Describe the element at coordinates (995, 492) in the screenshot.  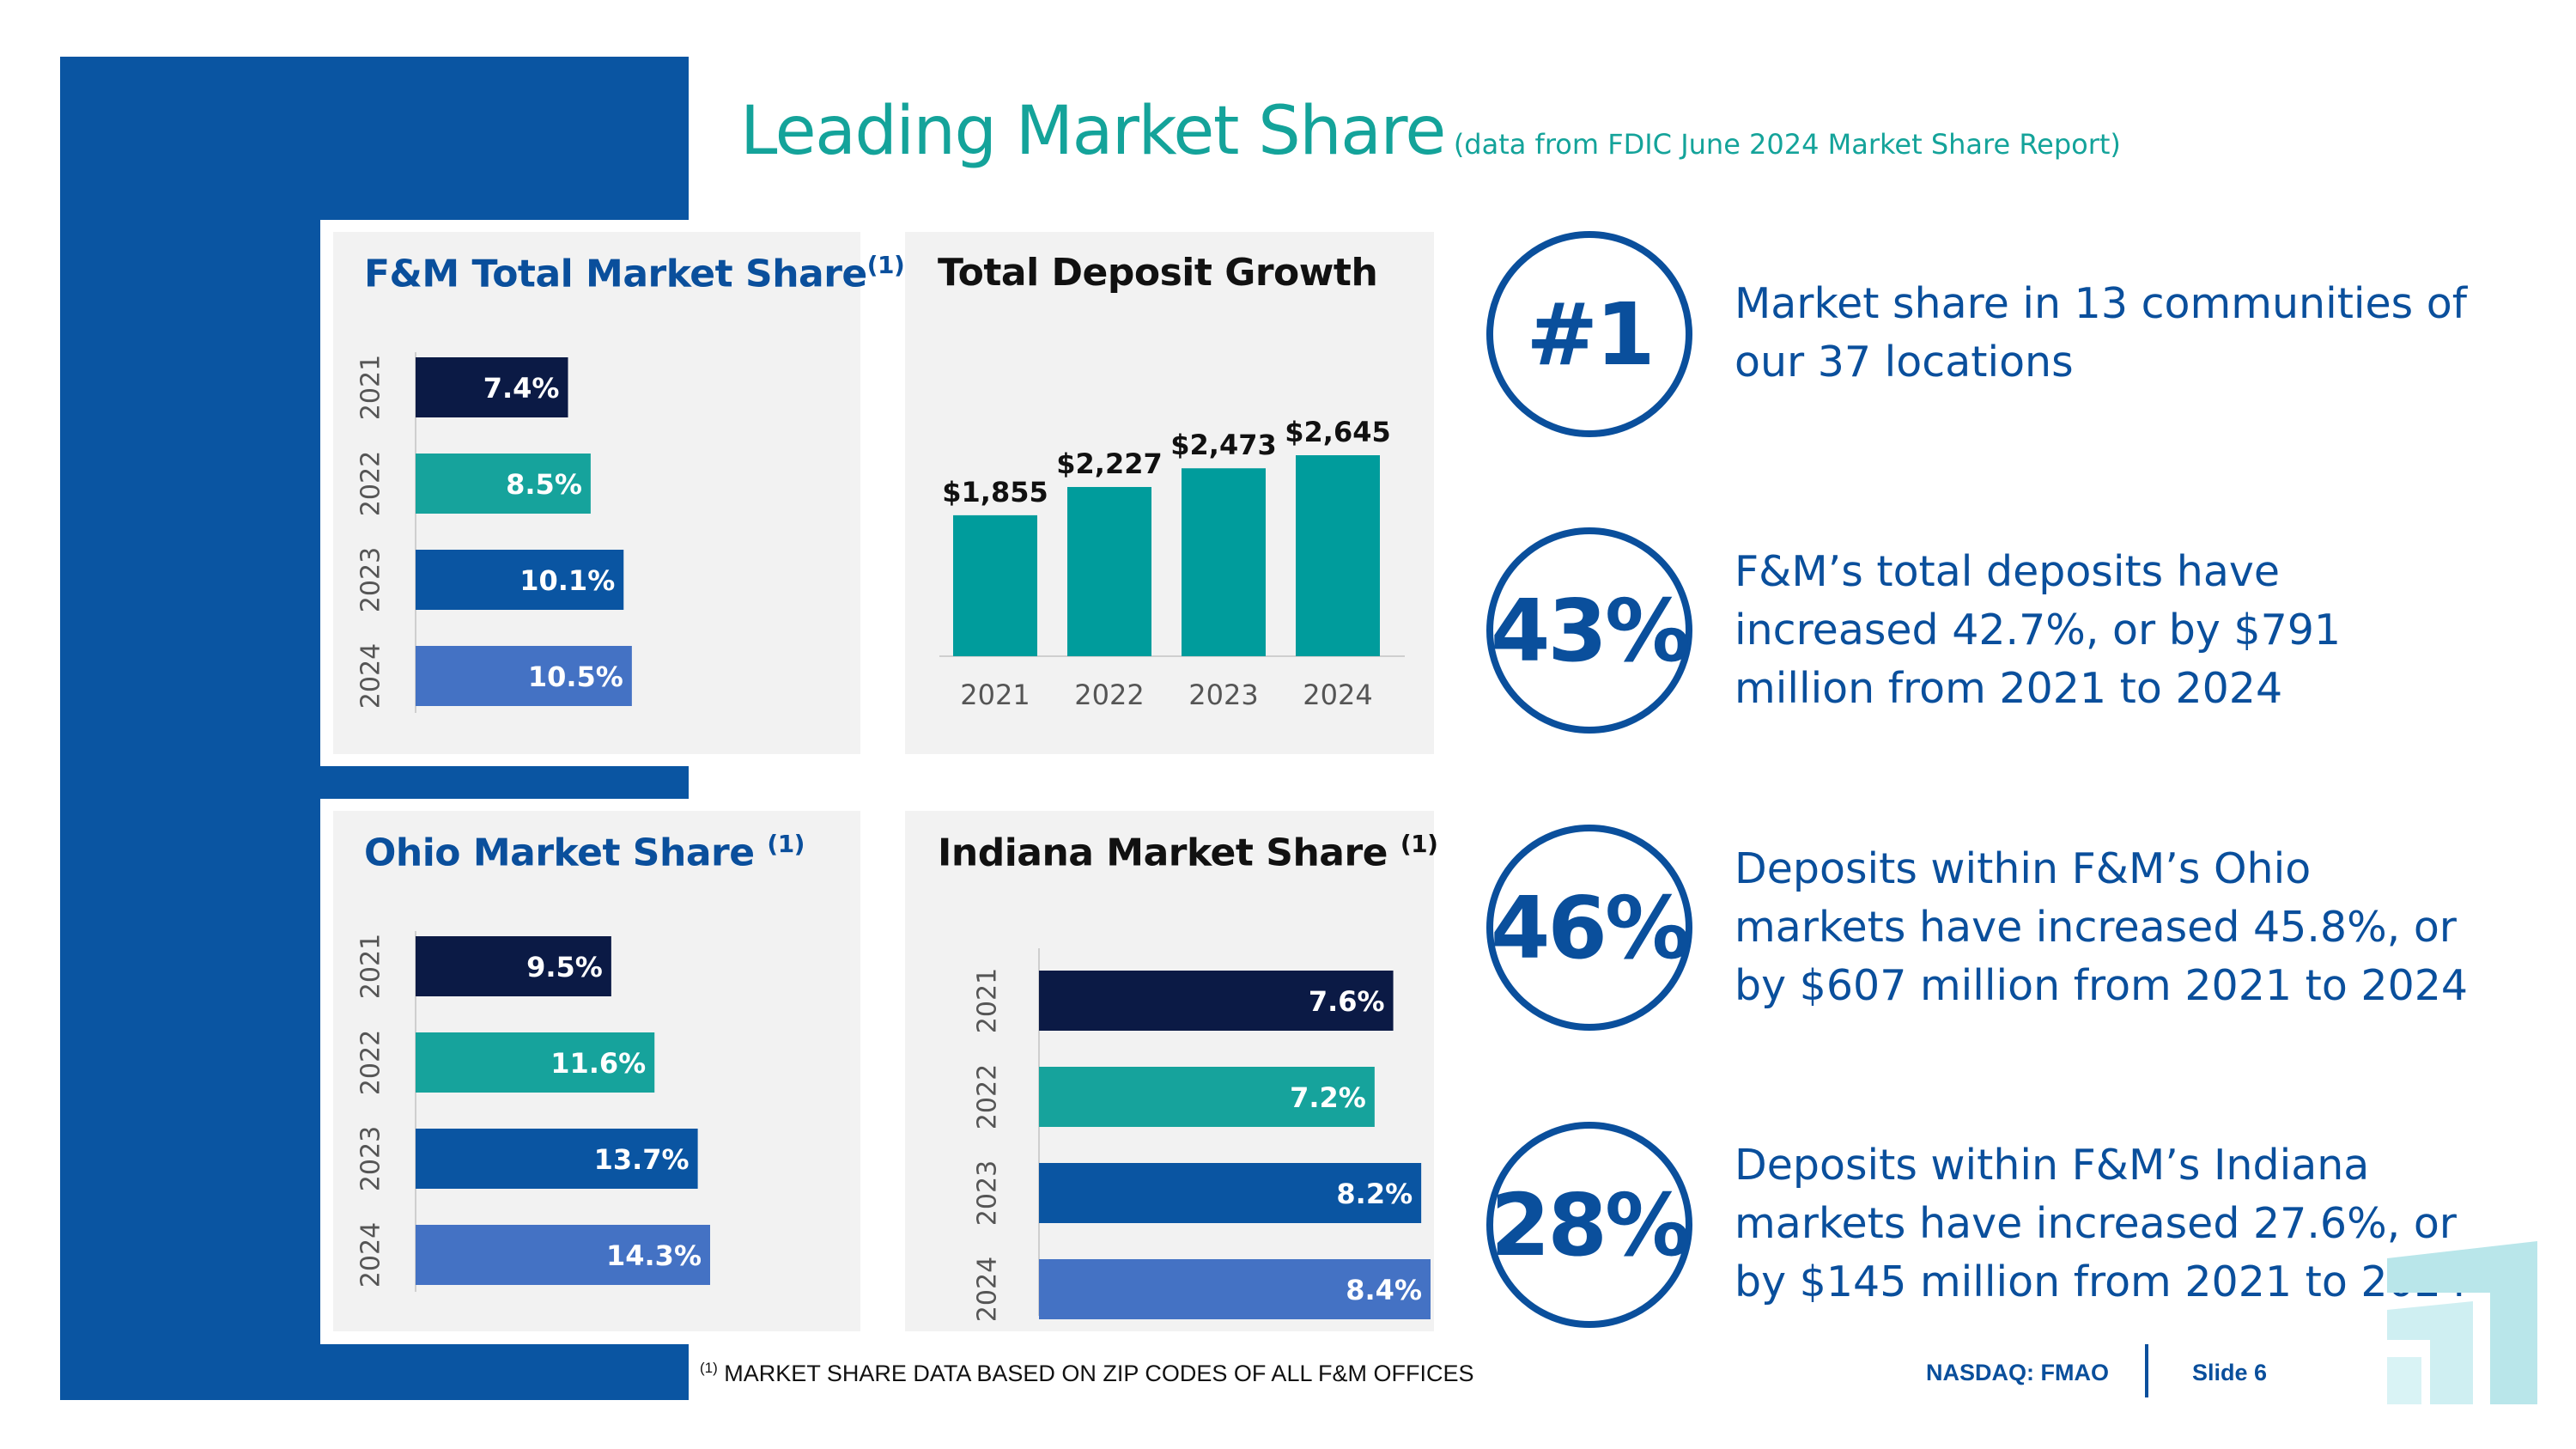
I see `deposit-value-label-2021: $1,855` at that location.